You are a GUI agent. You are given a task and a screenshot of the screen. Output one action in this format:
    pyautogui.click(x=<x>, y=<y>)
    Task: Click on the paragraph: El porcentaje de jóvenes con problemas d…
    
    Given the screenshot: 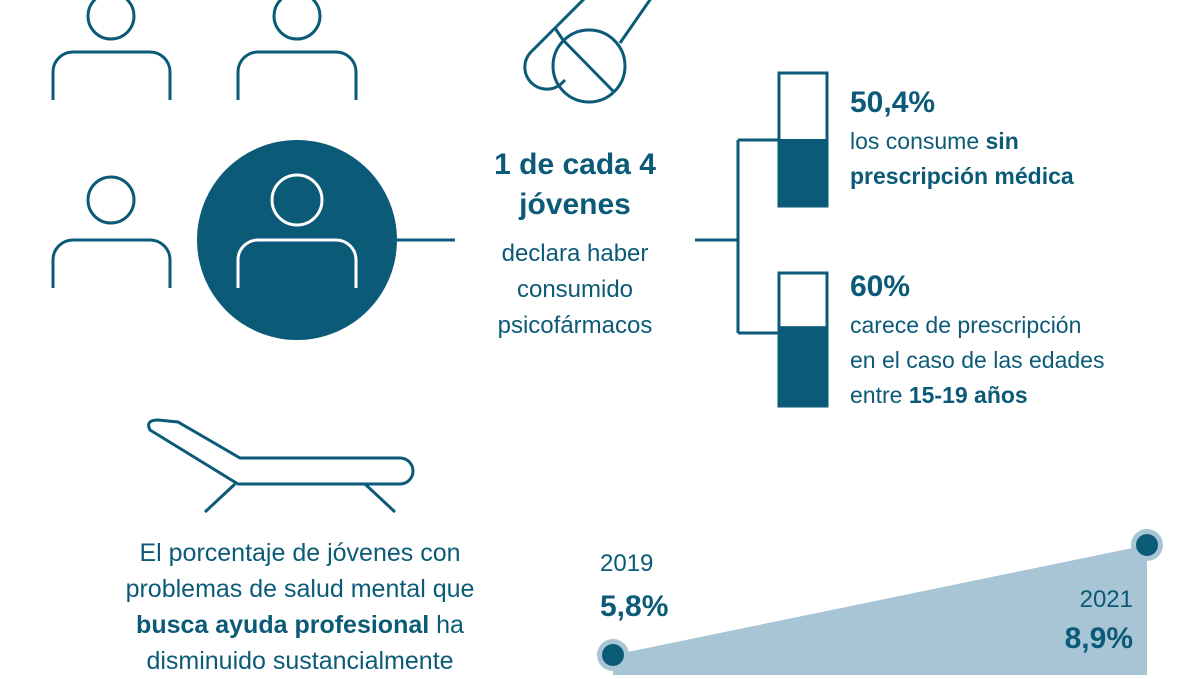 What is the action you would take?
    pyautogui.click(x=300, y=607)
    